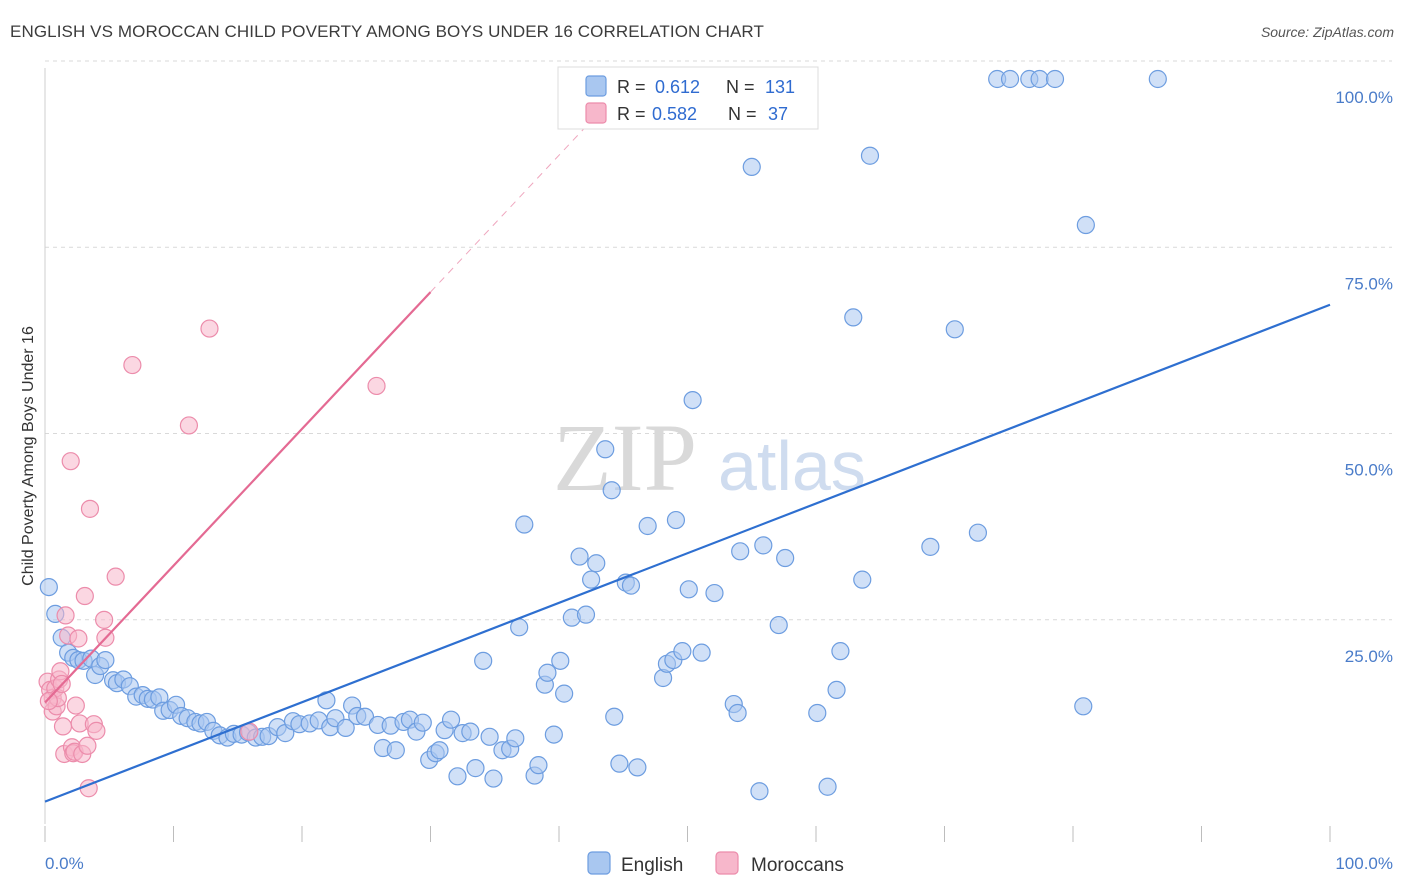  Describe the element at coordinates (625, 457) in the screenshot. I see `watermark-zip: ZIP` at that location.